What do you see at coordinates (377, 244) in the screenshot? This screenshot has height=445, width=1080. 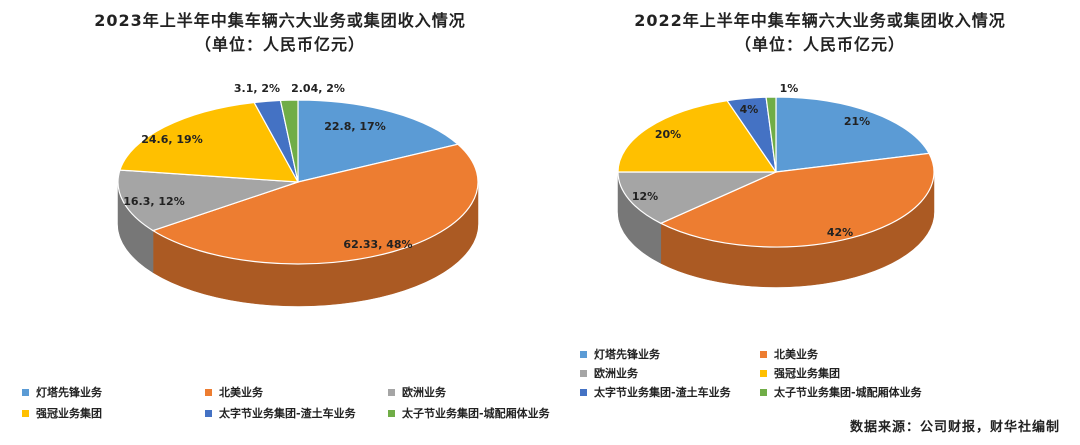 I see `data-label-2: 62.33, 48%` at bounding box center [377, 244].